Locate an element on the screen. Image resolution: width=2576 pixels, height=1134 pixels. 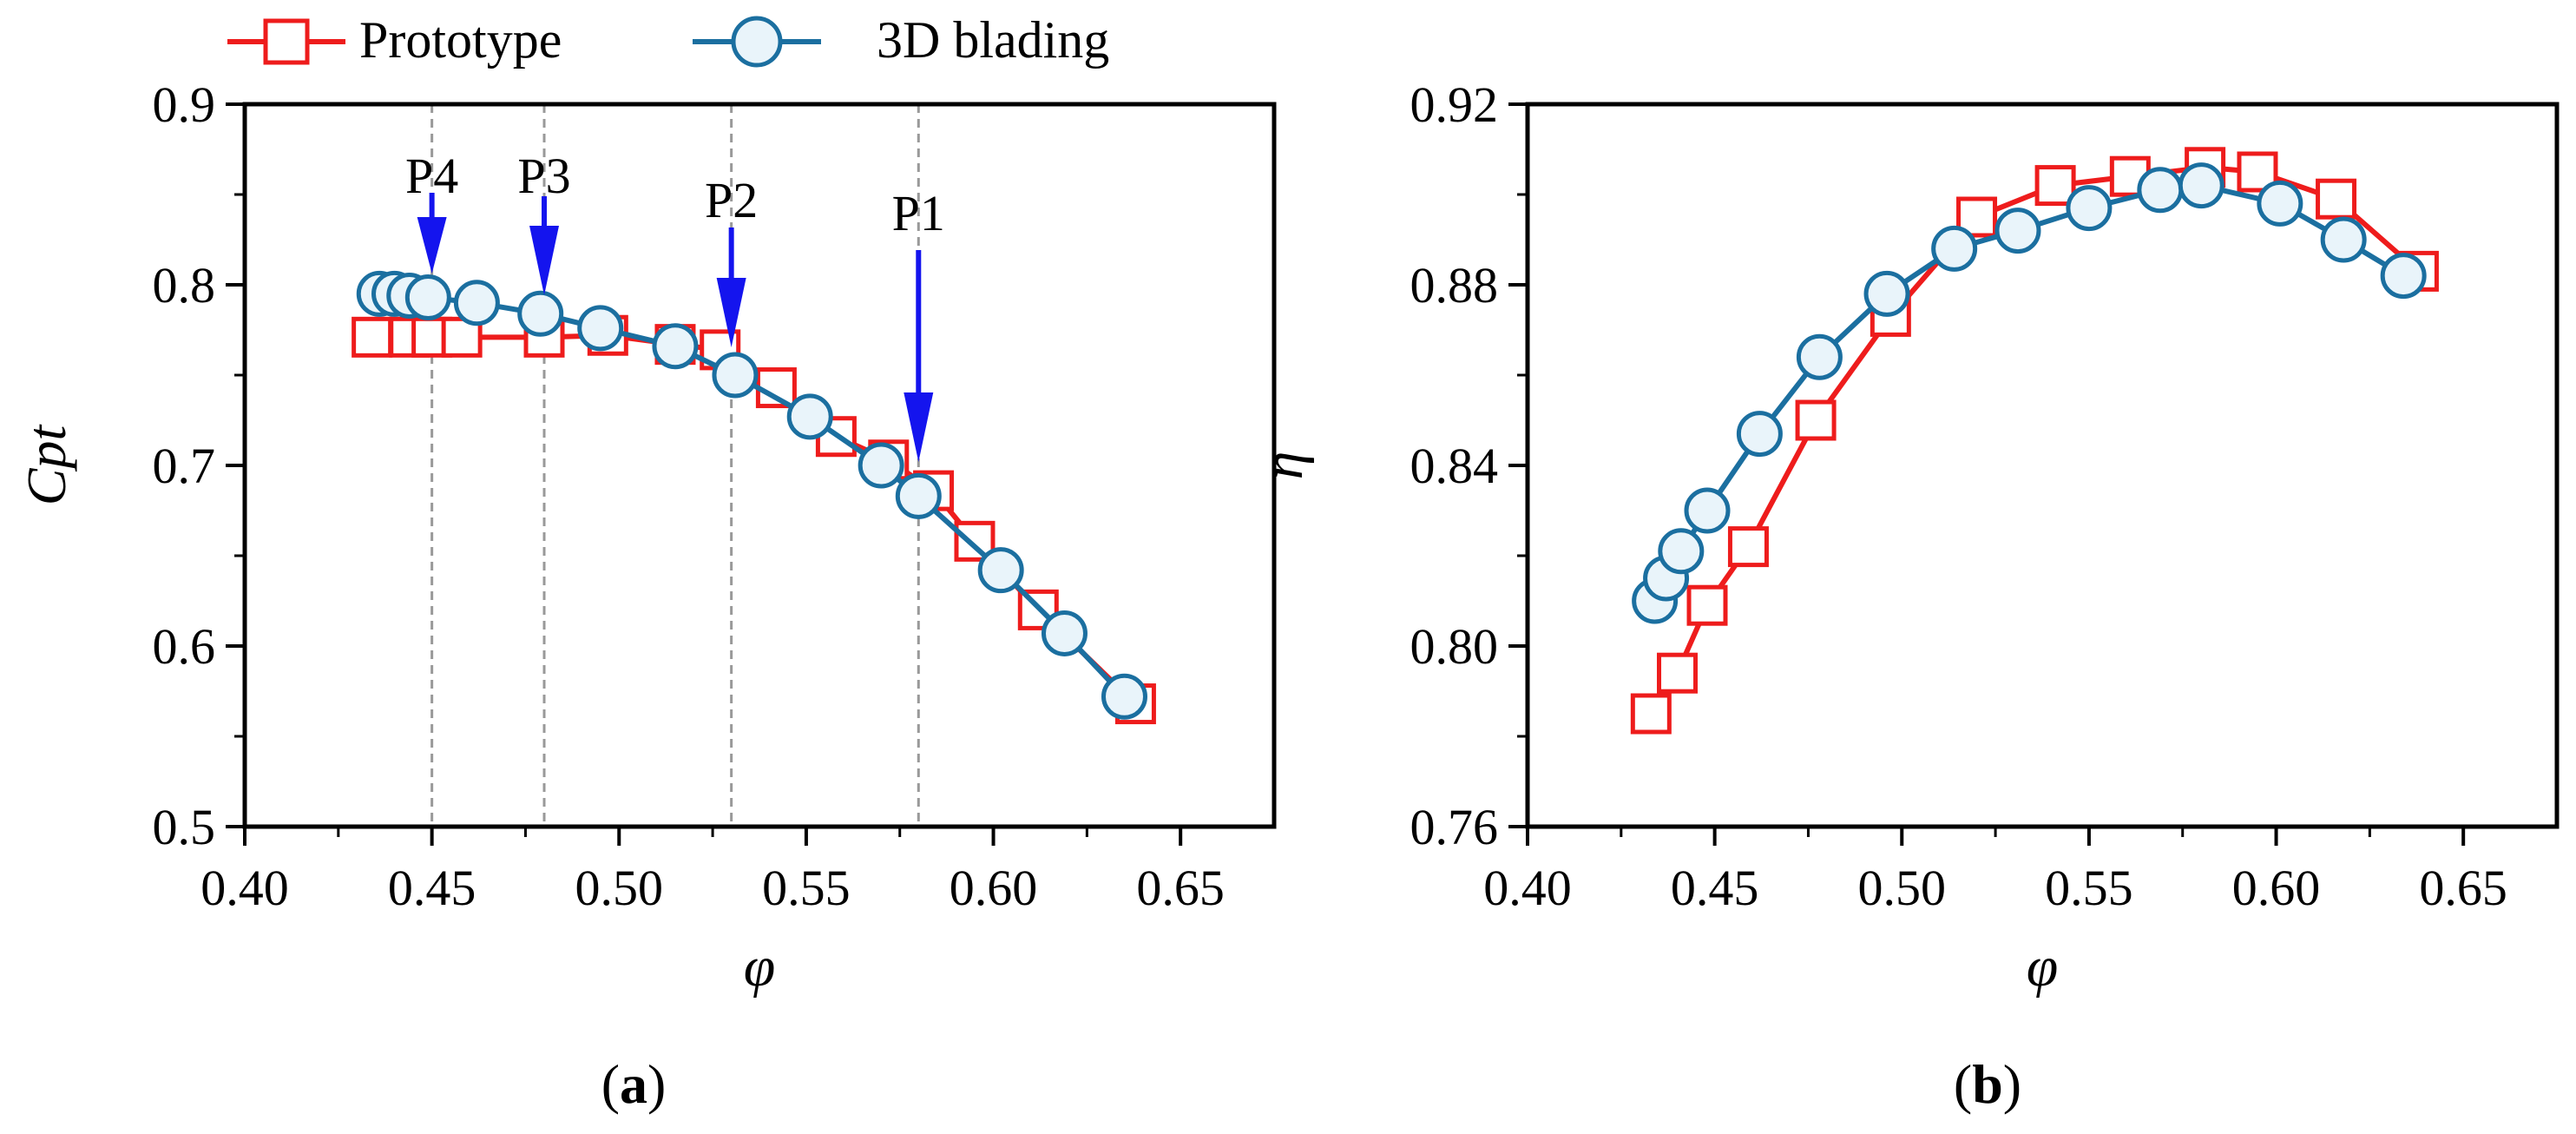
panel-a-ytick-label: 0.9 is located at coordinates (185, 105).